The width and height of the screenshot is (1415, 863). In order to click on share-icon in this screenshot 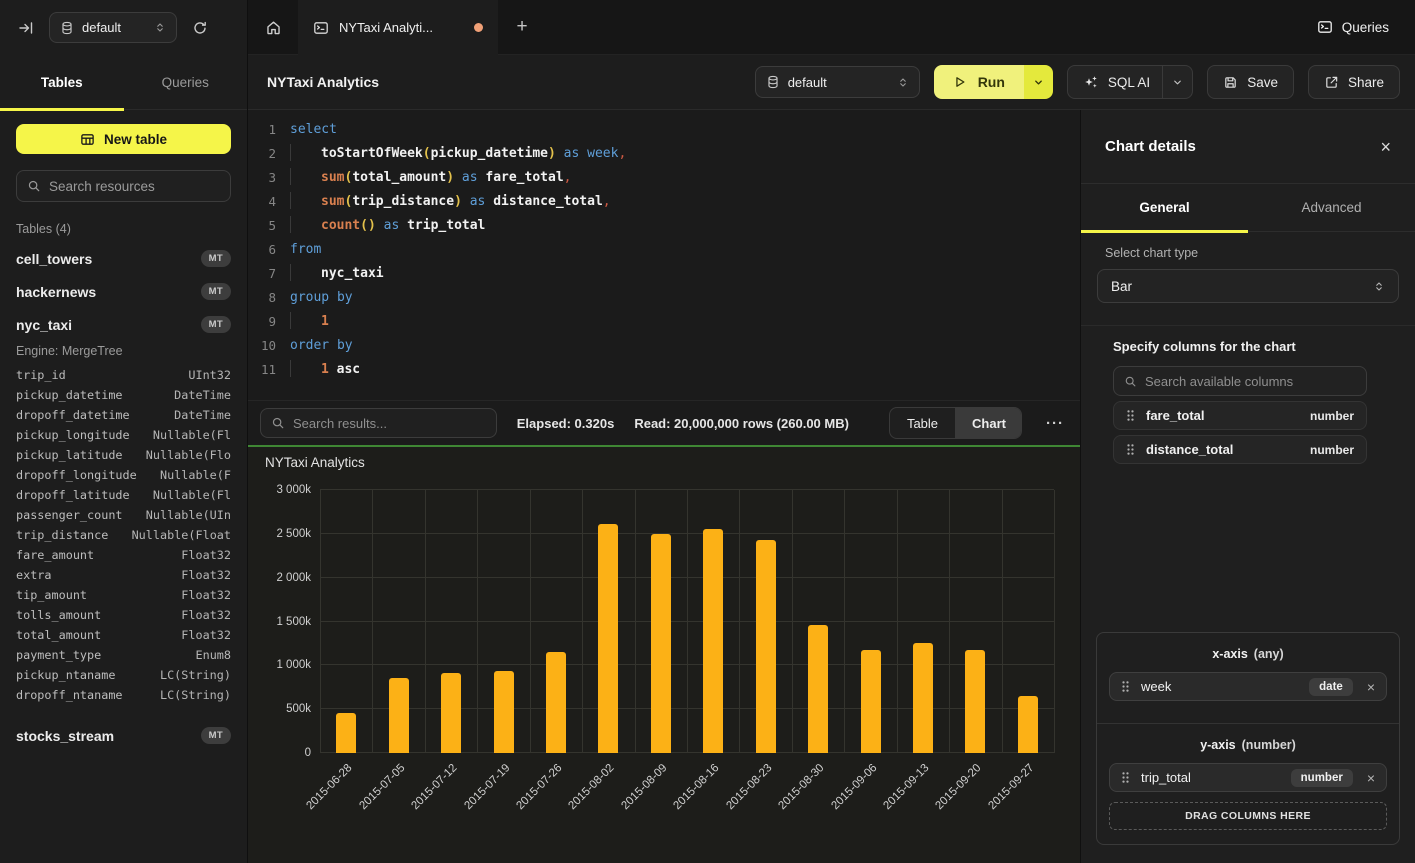, I will do `click(1331, 82)`.